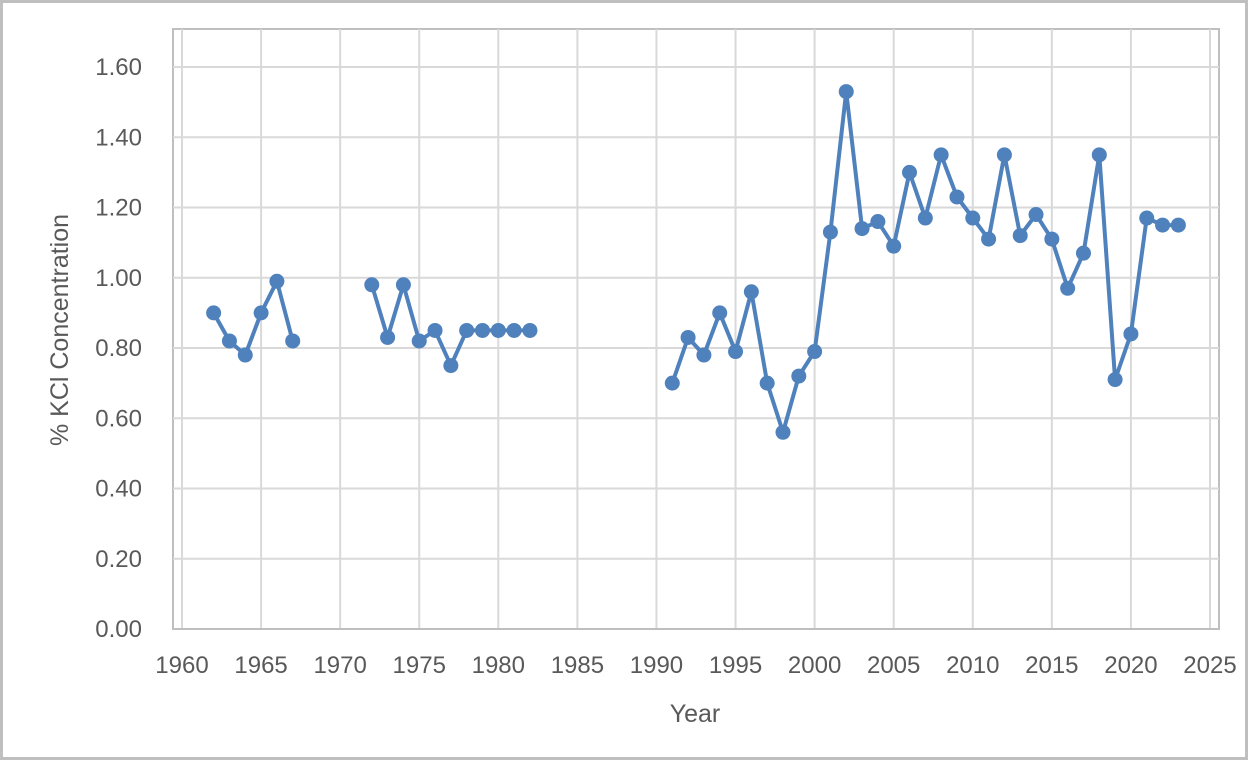  Describe the element at coordinates (60, 330) in the screenshot. I see `y-axis-title: % KCl Concentration` at that location.